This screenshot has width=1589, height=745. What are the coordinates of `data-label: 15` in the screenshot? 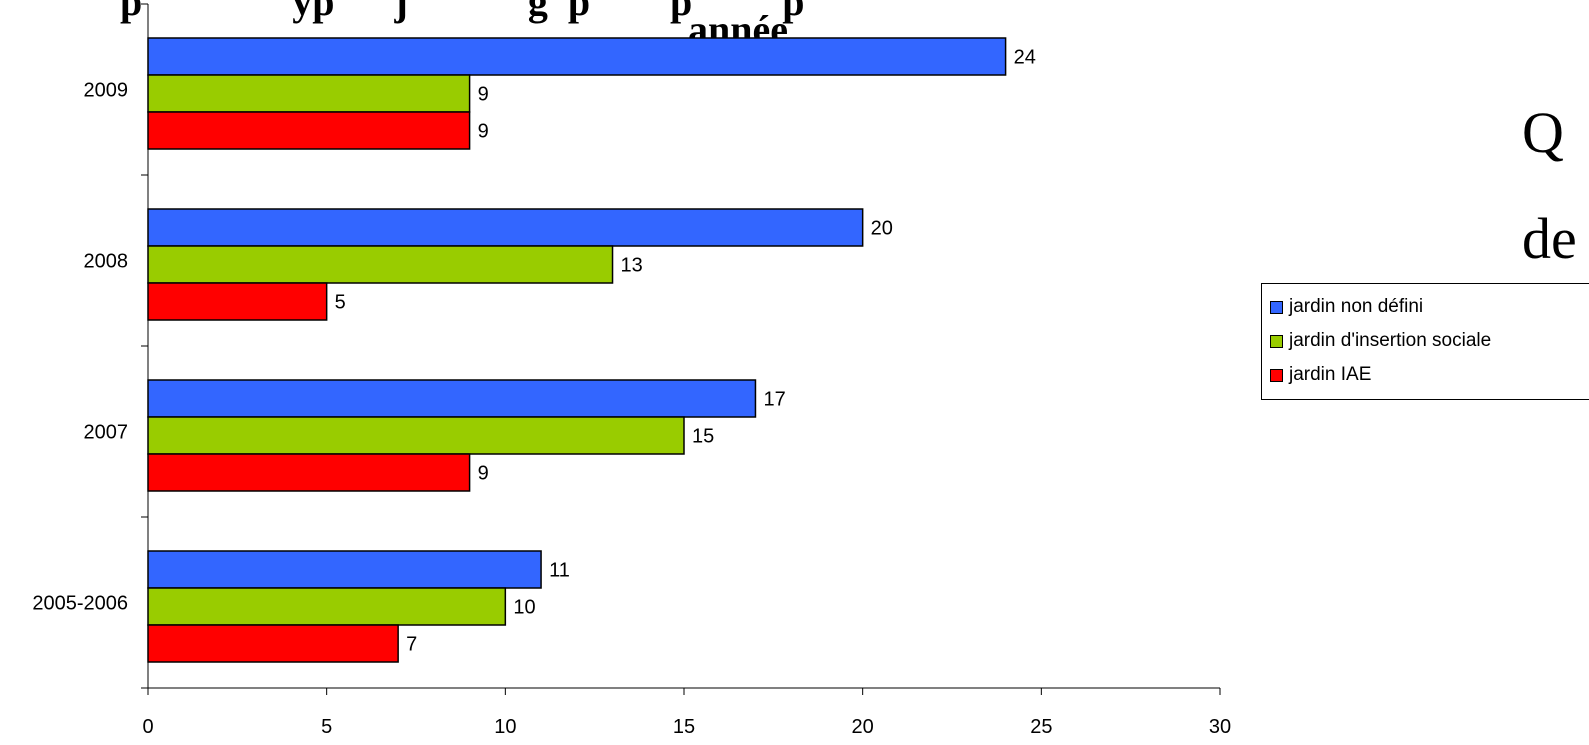 It's located at (703, 437).